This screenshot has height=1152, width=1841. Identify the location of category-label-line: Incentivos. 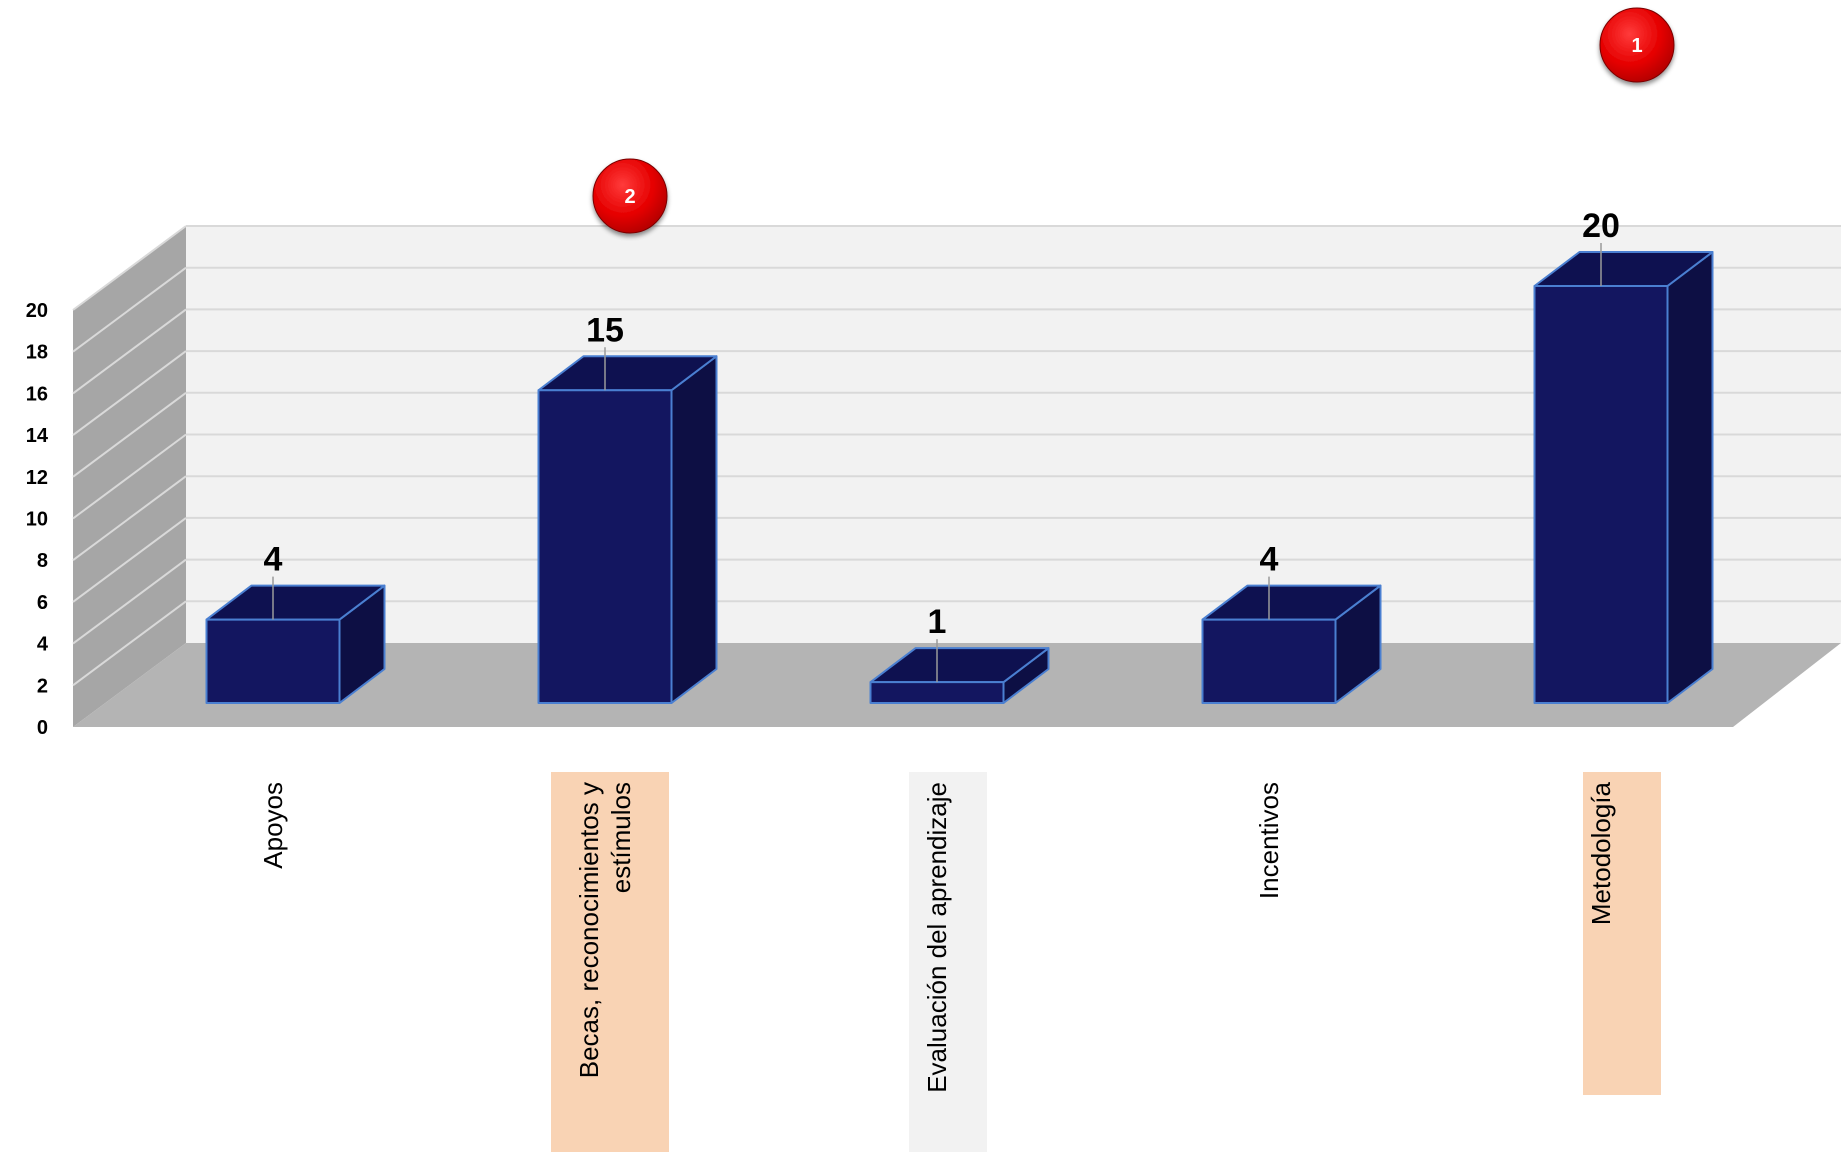
(1269, 840).